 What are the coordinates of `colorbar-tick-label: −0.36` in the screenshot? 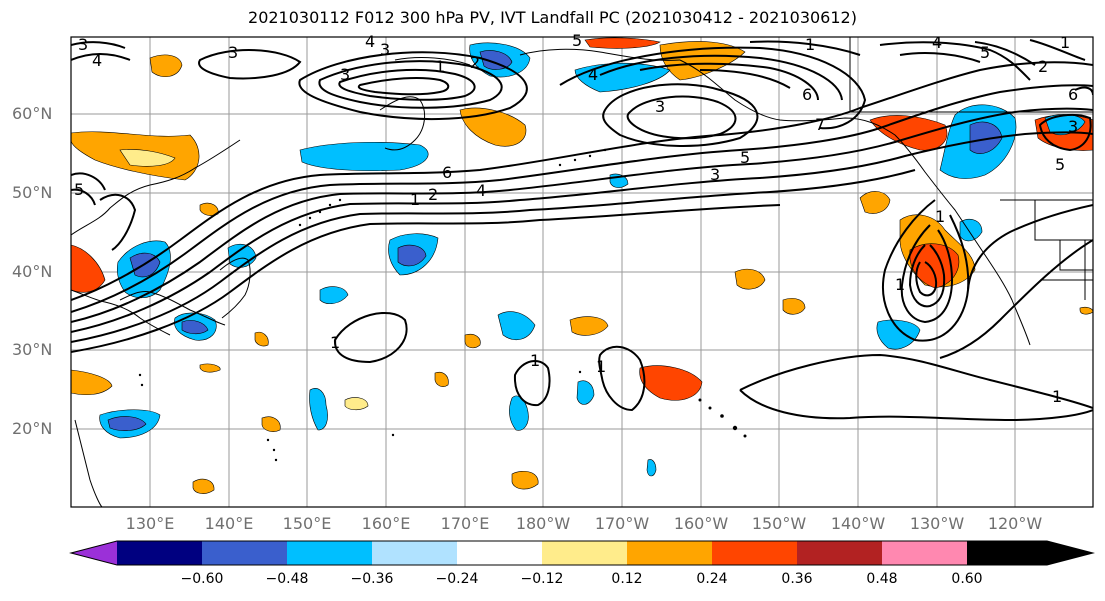 It's located at (372, 579).